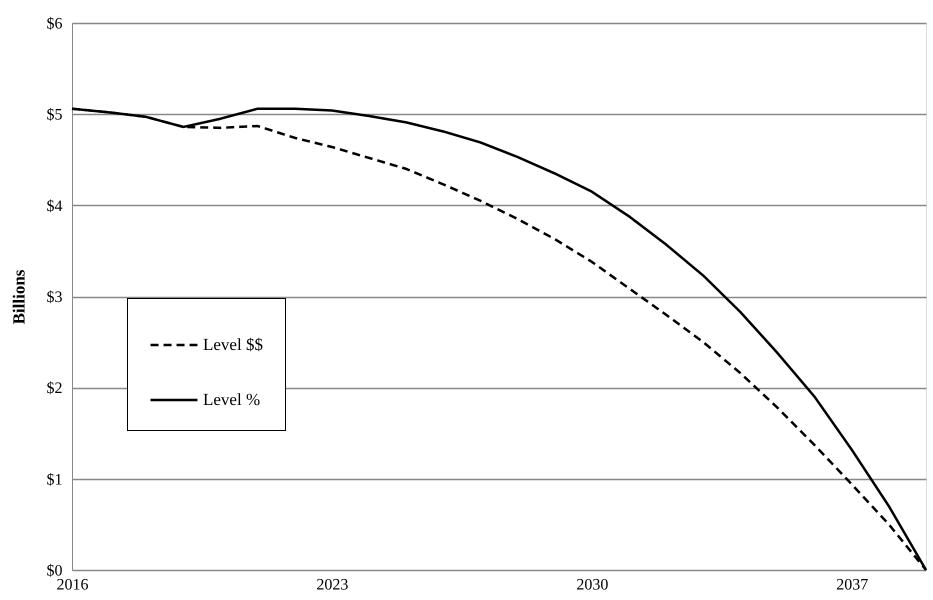 This screenshot has width=933, height=600. Describe the element at coordinates (72, 585) in the screenshot. I see `x-tick-label: 2016` at that location.